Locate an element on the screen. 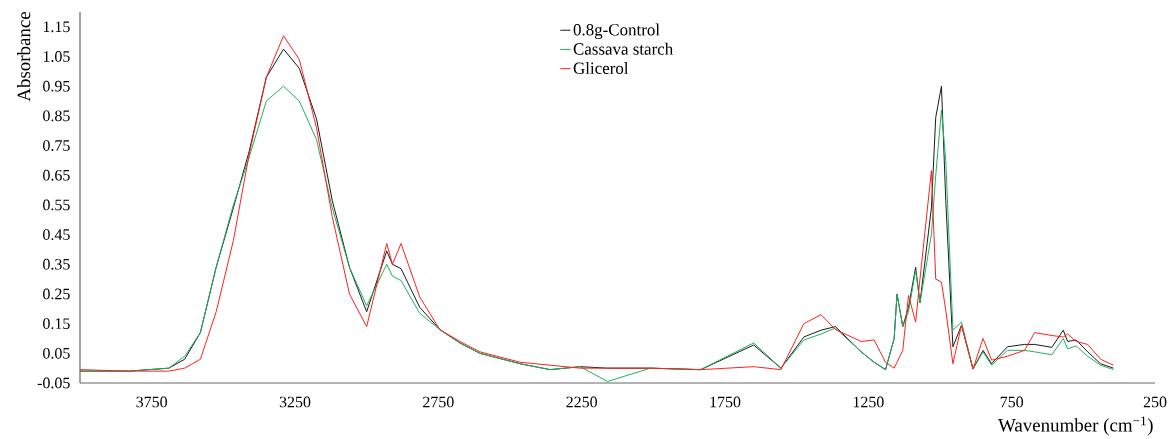 This screenshot has height=439, width=1174. y-tick-label: 1.05 is located at coordinates (56, 57).